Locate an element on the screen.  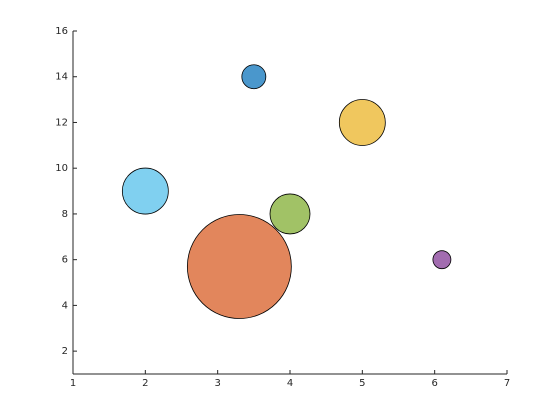
x-tick-label: 1 is located at coordinates (73, 383).